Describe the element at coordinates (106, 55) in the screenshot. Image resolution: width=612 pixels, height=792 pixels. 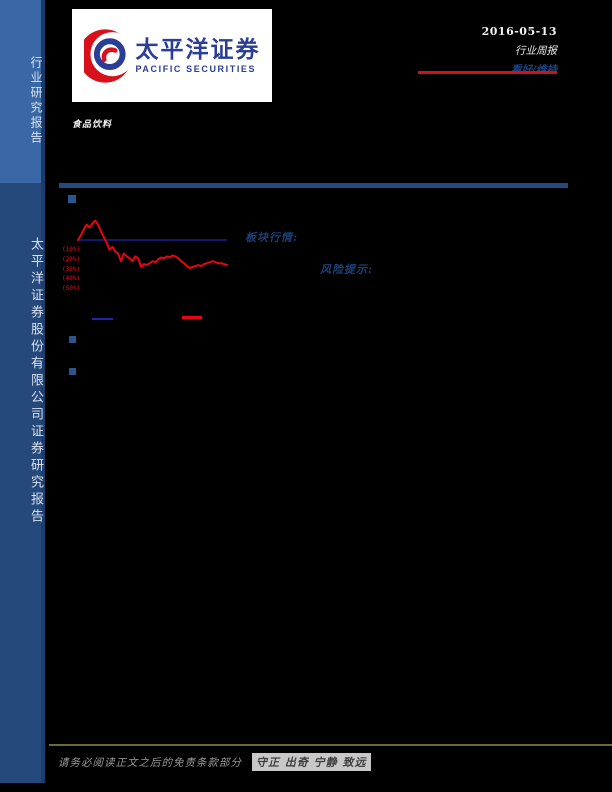
I see `pacific-securities-logo-icon` at that location.